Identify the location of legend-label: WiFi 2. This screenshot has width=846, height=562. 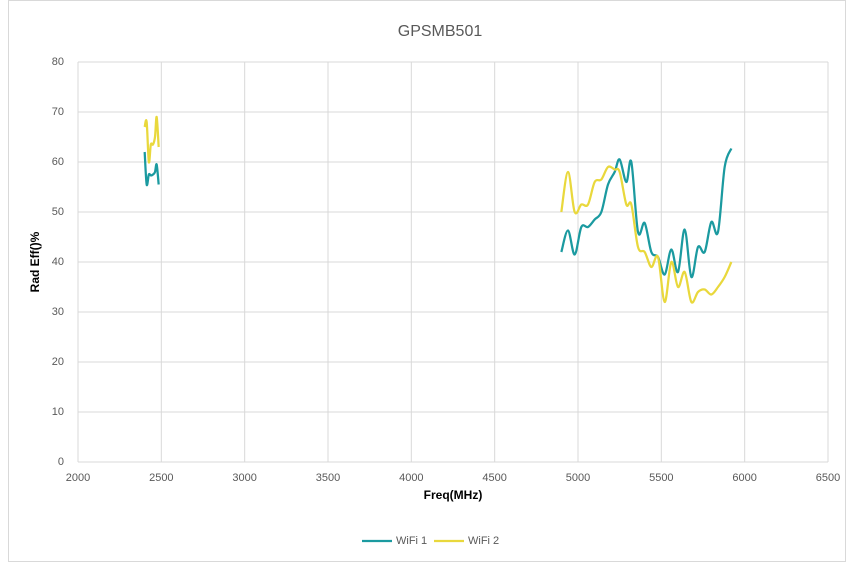
(483, 541).